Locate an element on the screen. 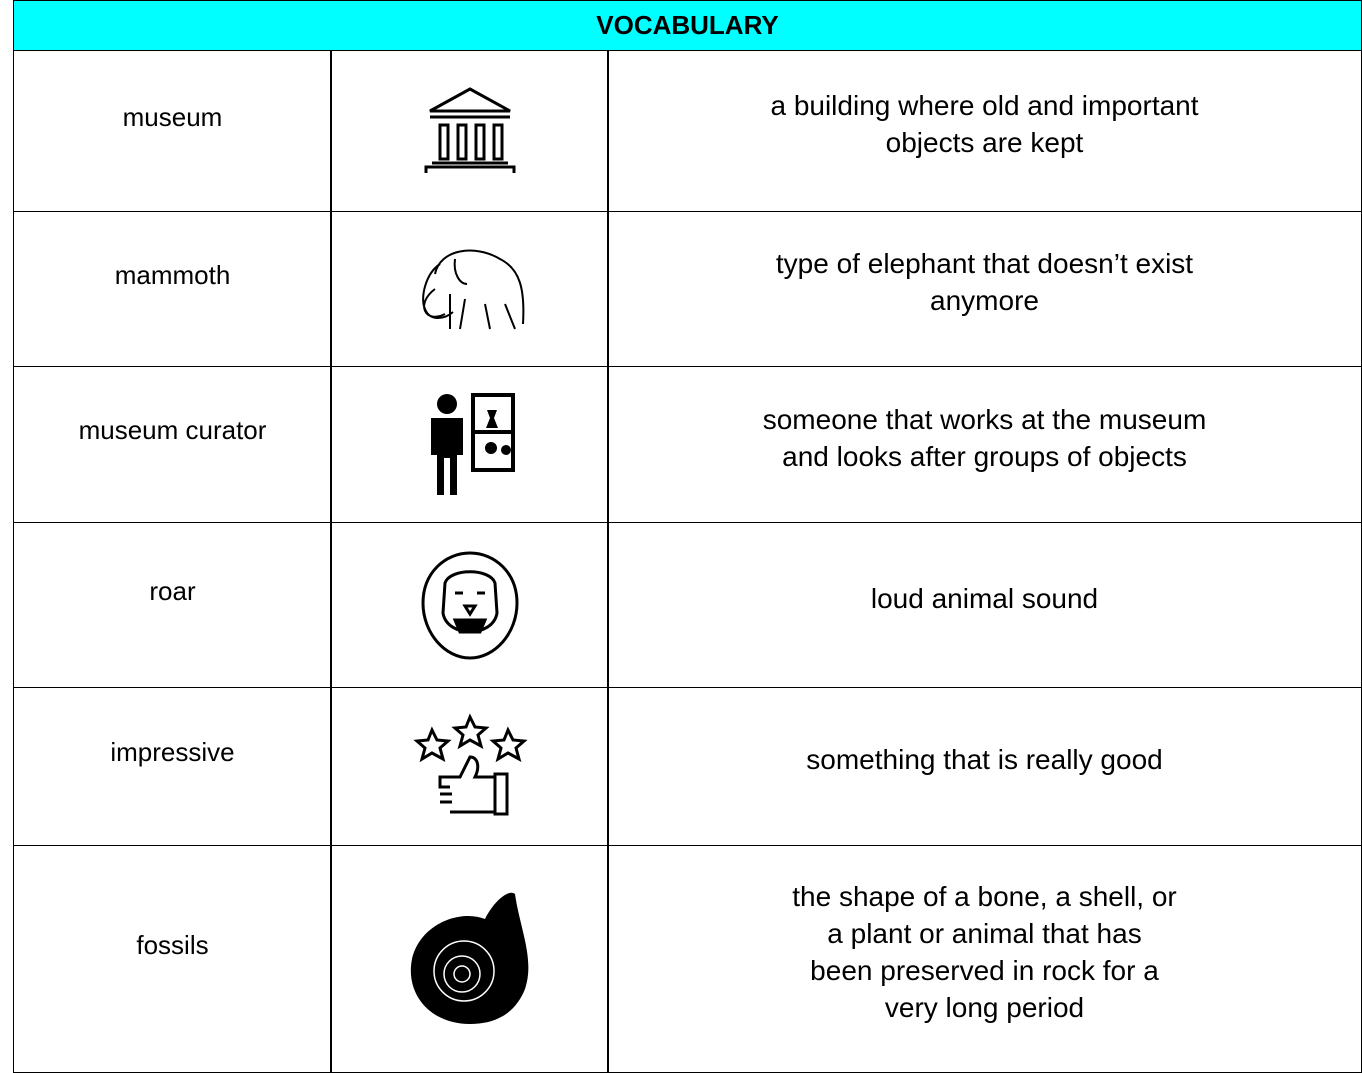 Image resolution: width=1362 pixels, height=1073 pixels. word-cell: mammoth is located at coordinates (172, 289).